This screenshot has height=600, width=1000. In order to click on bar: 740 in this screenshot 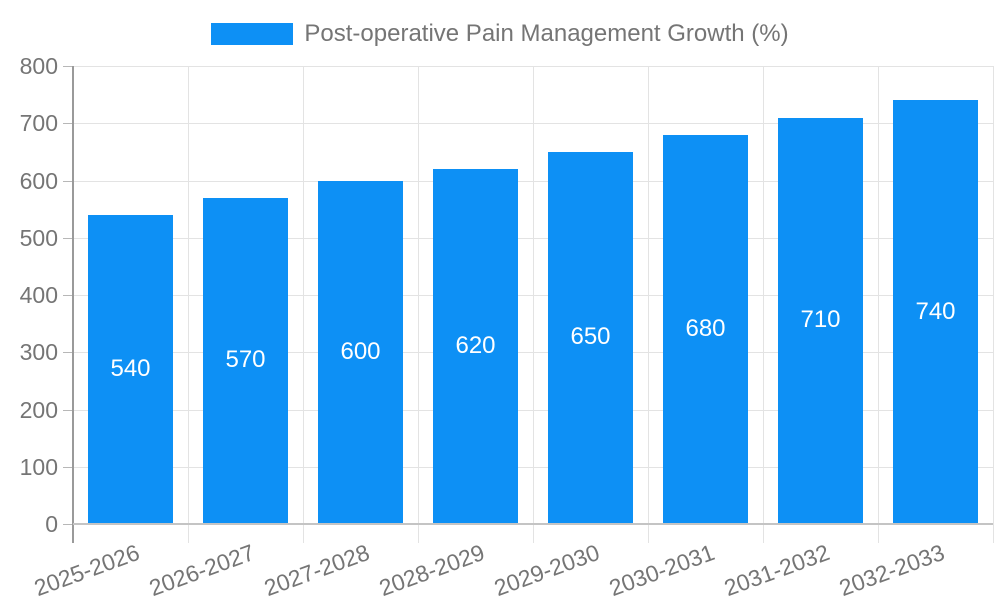, I will do `click(935, 311)`.